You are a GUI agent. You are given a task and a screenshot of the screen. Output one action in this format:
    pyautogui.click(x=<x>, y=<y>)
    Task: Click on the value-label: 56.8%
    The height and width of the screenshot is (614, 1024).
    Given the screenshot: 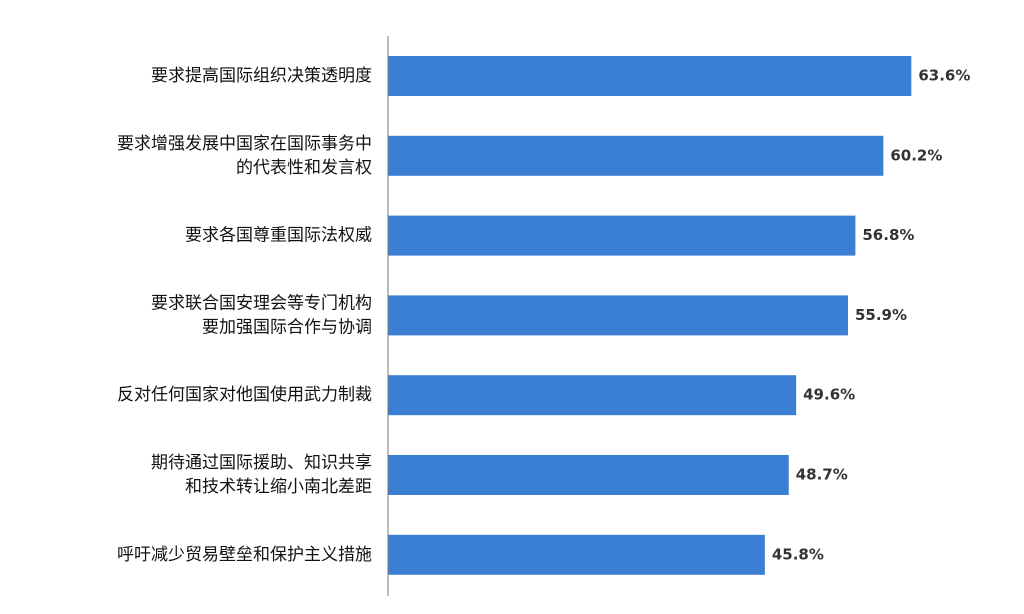 What is the action you would take?
    pyautogui.click(x=888, y=235)
    